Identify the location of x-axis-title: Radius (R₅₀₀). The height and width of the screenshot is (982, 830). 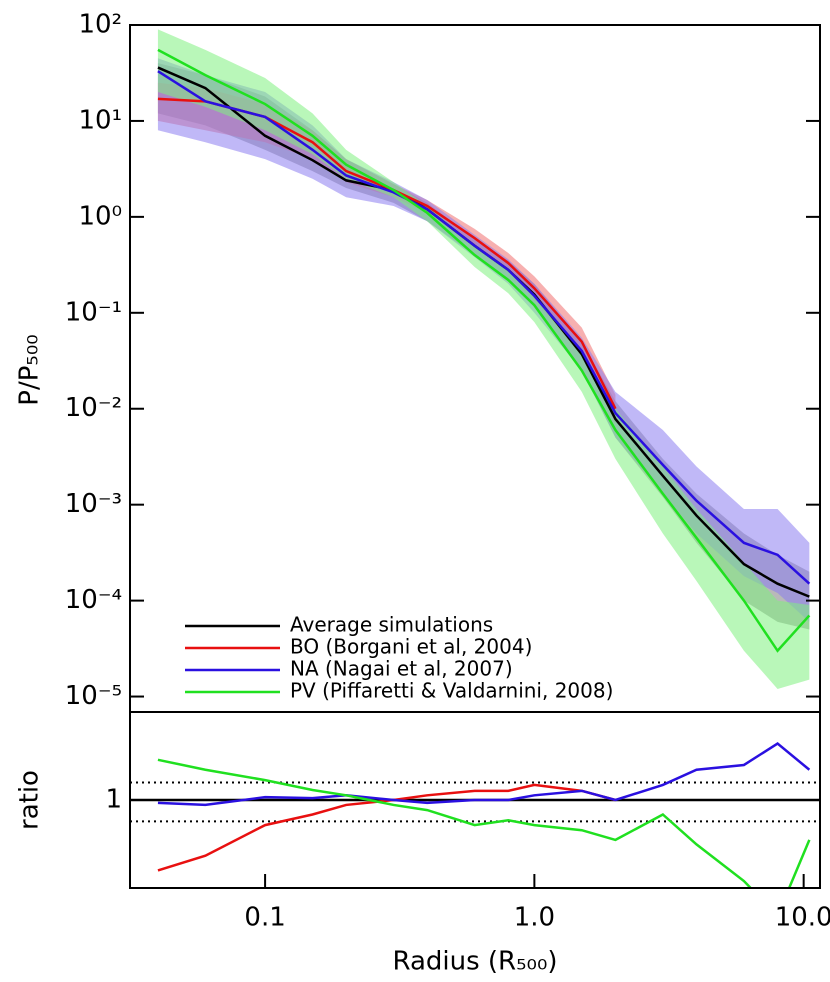
(474, 962).